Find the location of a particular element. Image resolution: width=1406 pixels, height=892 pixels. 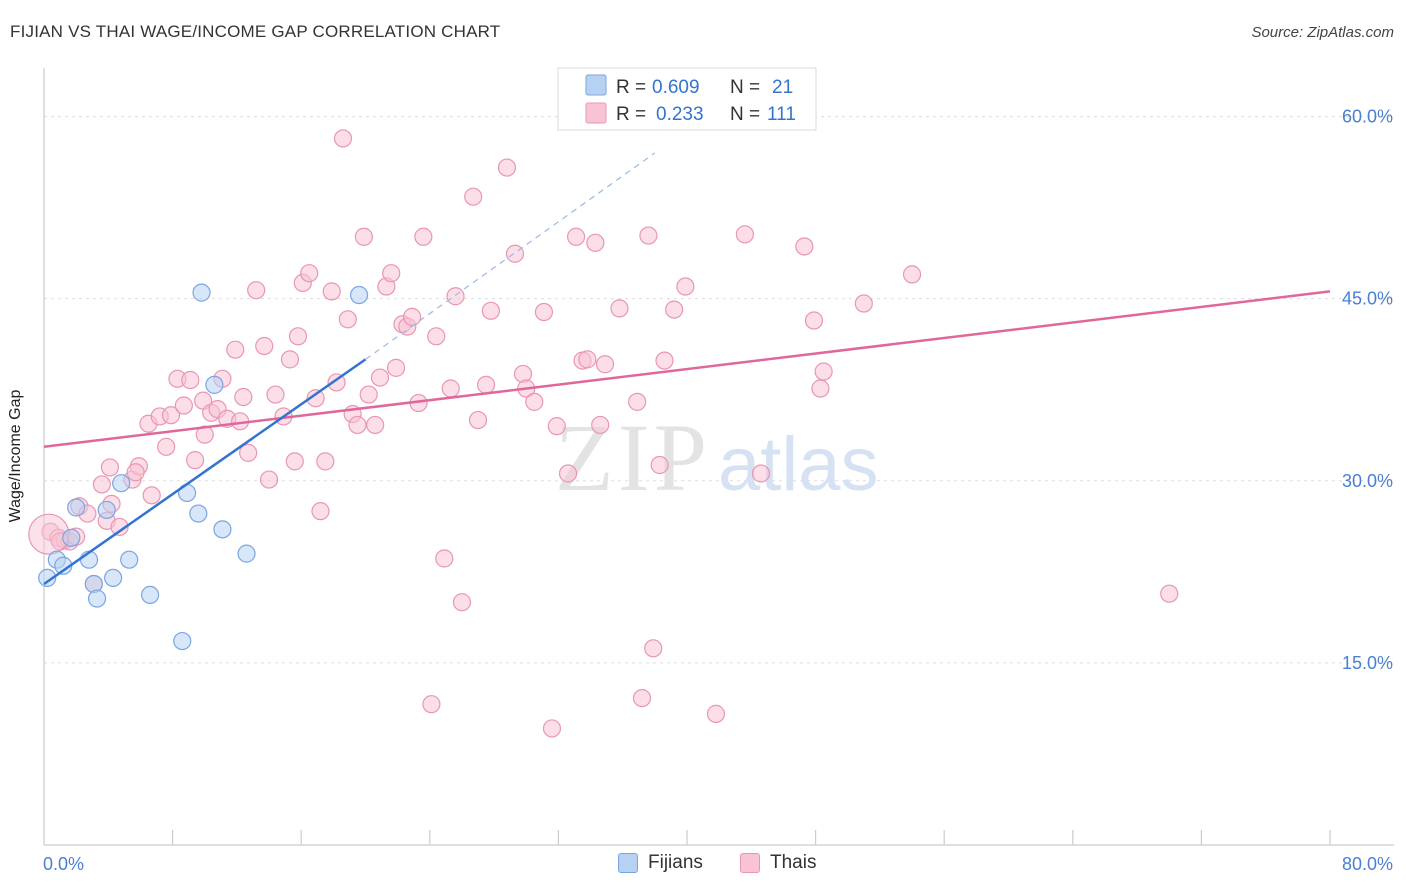

bottom-legend: Fijians Thais is located at coordinates (703, 865).